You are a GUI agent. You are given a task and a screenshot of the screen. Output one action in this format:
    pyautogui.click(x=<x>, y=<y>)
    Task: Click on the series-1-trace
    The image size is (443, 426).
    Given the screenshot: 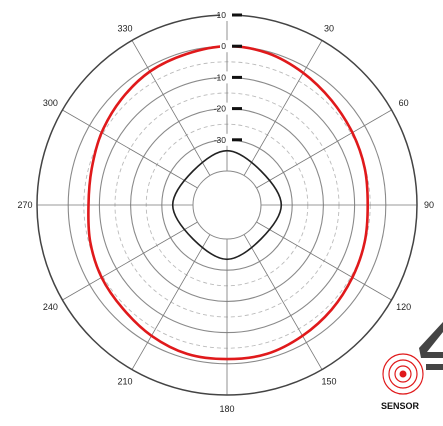 What is the action you would take?
    pyautogui.click(x=227, y=205)
    